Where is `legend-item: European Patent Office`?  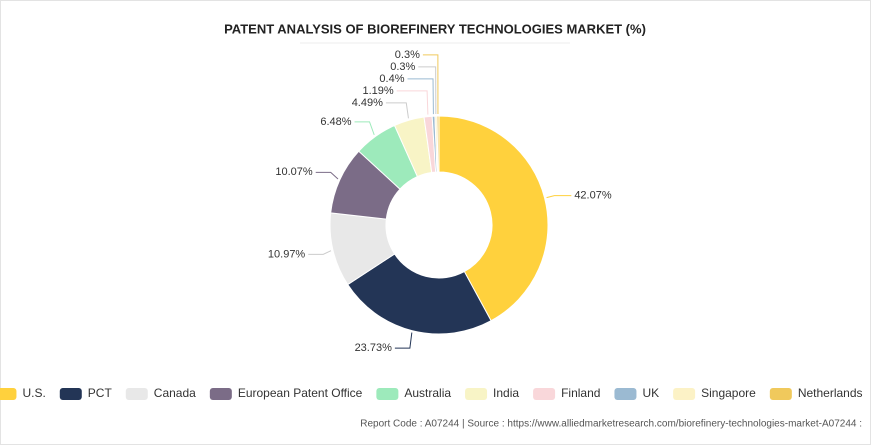 legend-item: European Patent Office is located at coordinates (286, 393).